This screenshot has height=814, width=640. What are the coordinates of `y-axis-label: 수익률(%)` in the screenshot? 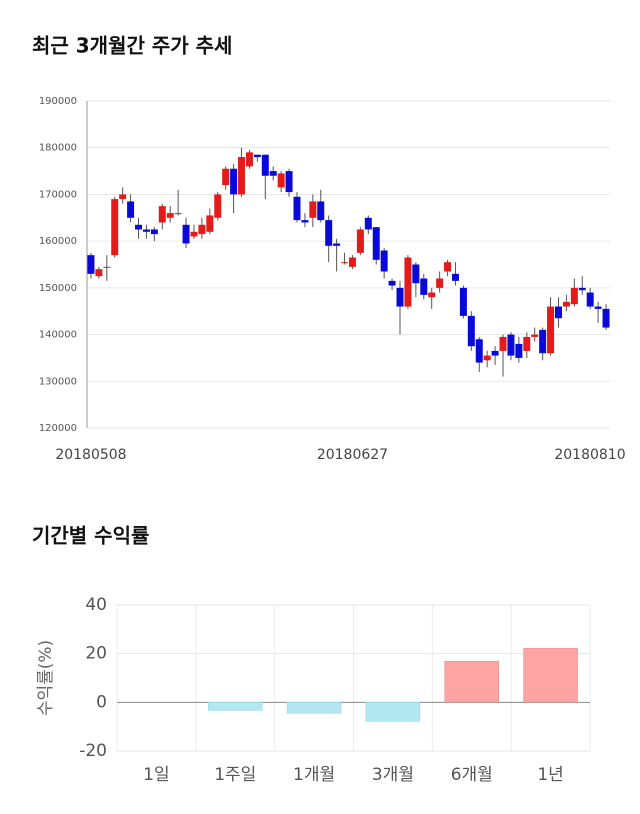 It's located at (46, 678).